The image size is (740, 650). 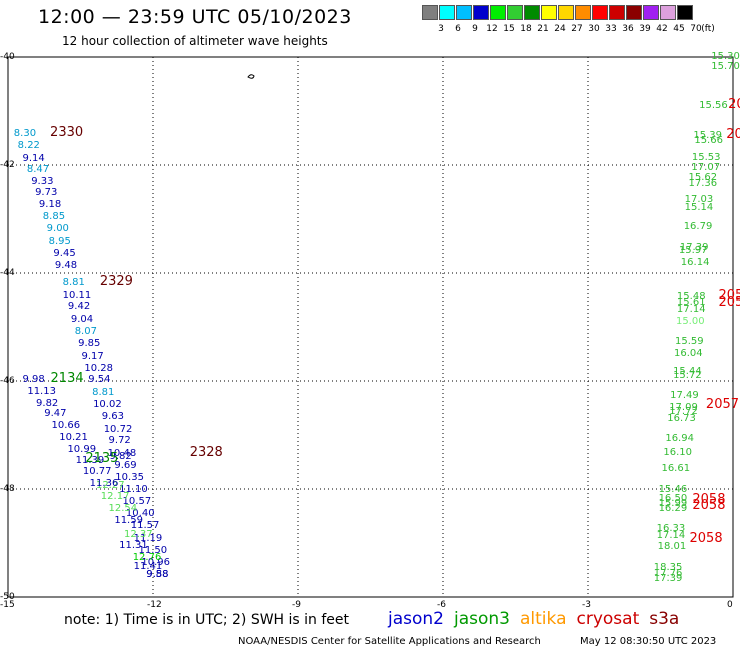 What do you see at coordinates (577, 29) in the screenshot?
I see `colorbar-tick-label: 27` at bounding box center [577, 29].